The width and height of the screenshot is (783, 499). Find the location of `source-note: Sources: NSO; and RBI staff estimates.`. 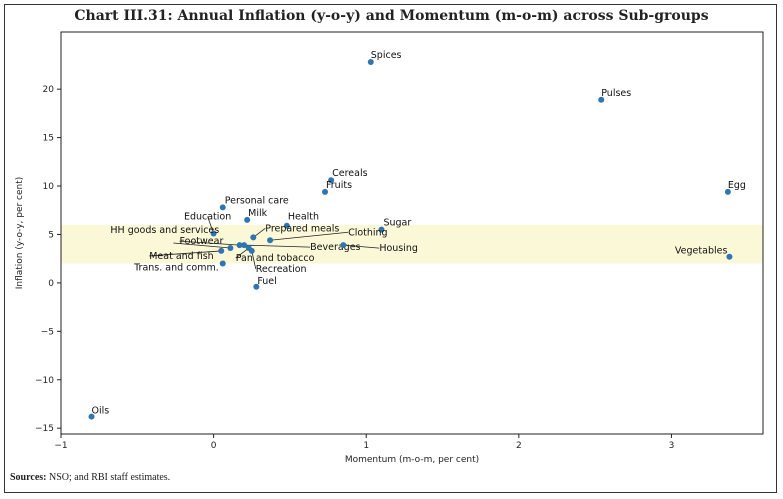

source-note: Sources: NSO; and RBI staff estimates. is located at coordinates (90, 477).